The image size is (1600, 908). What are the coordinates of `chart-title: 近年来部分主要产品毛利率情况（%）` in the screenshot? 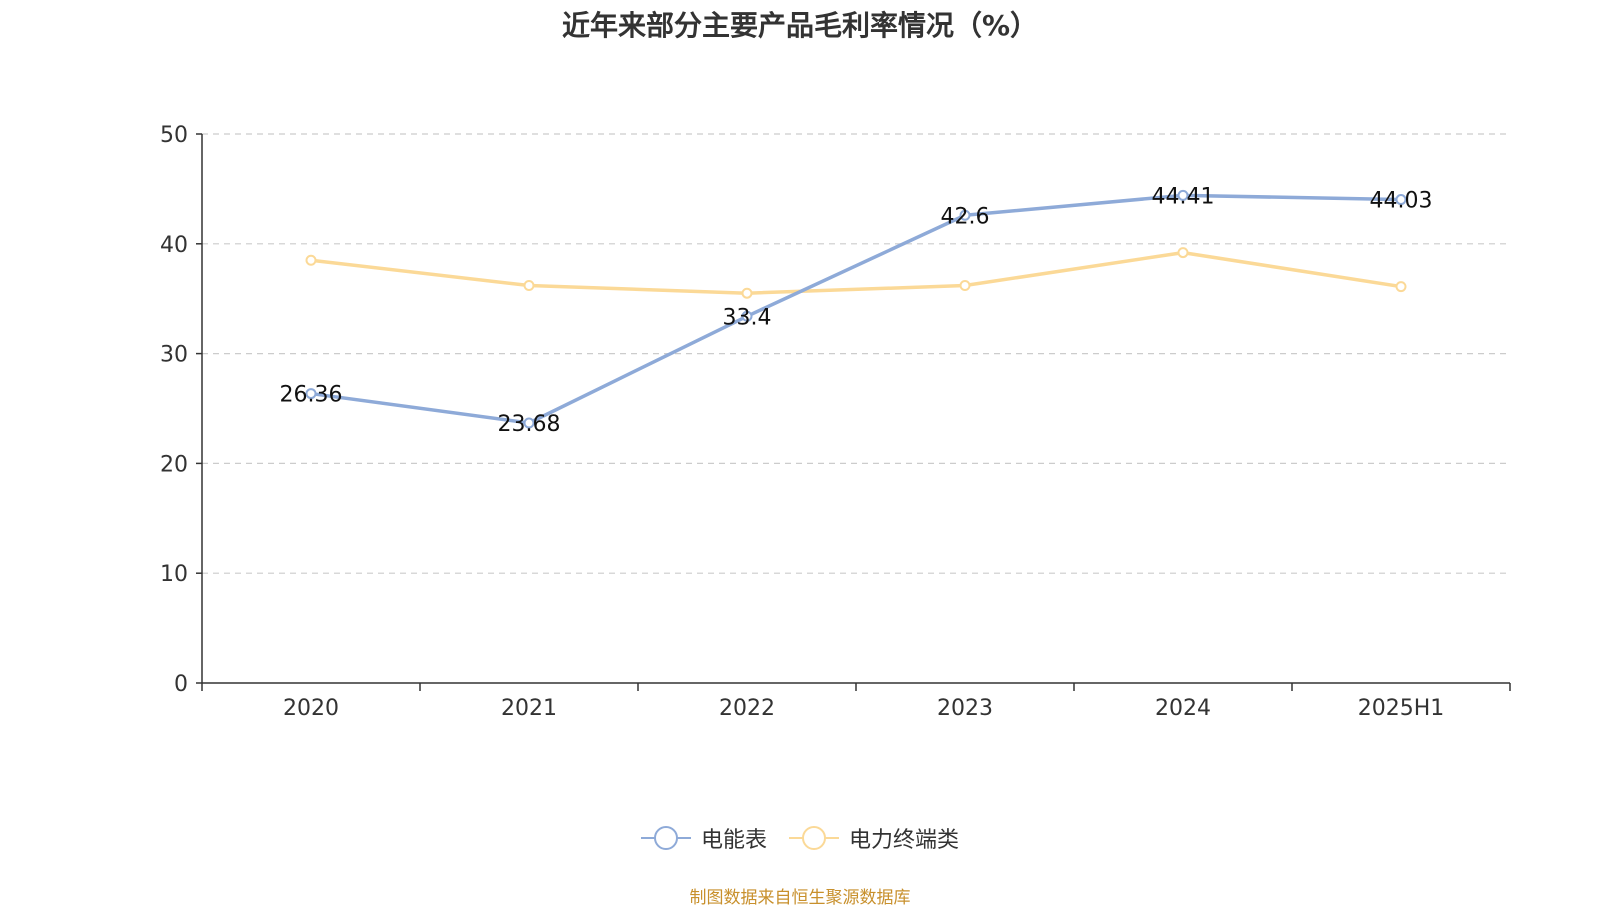 It's located at (800, 25).